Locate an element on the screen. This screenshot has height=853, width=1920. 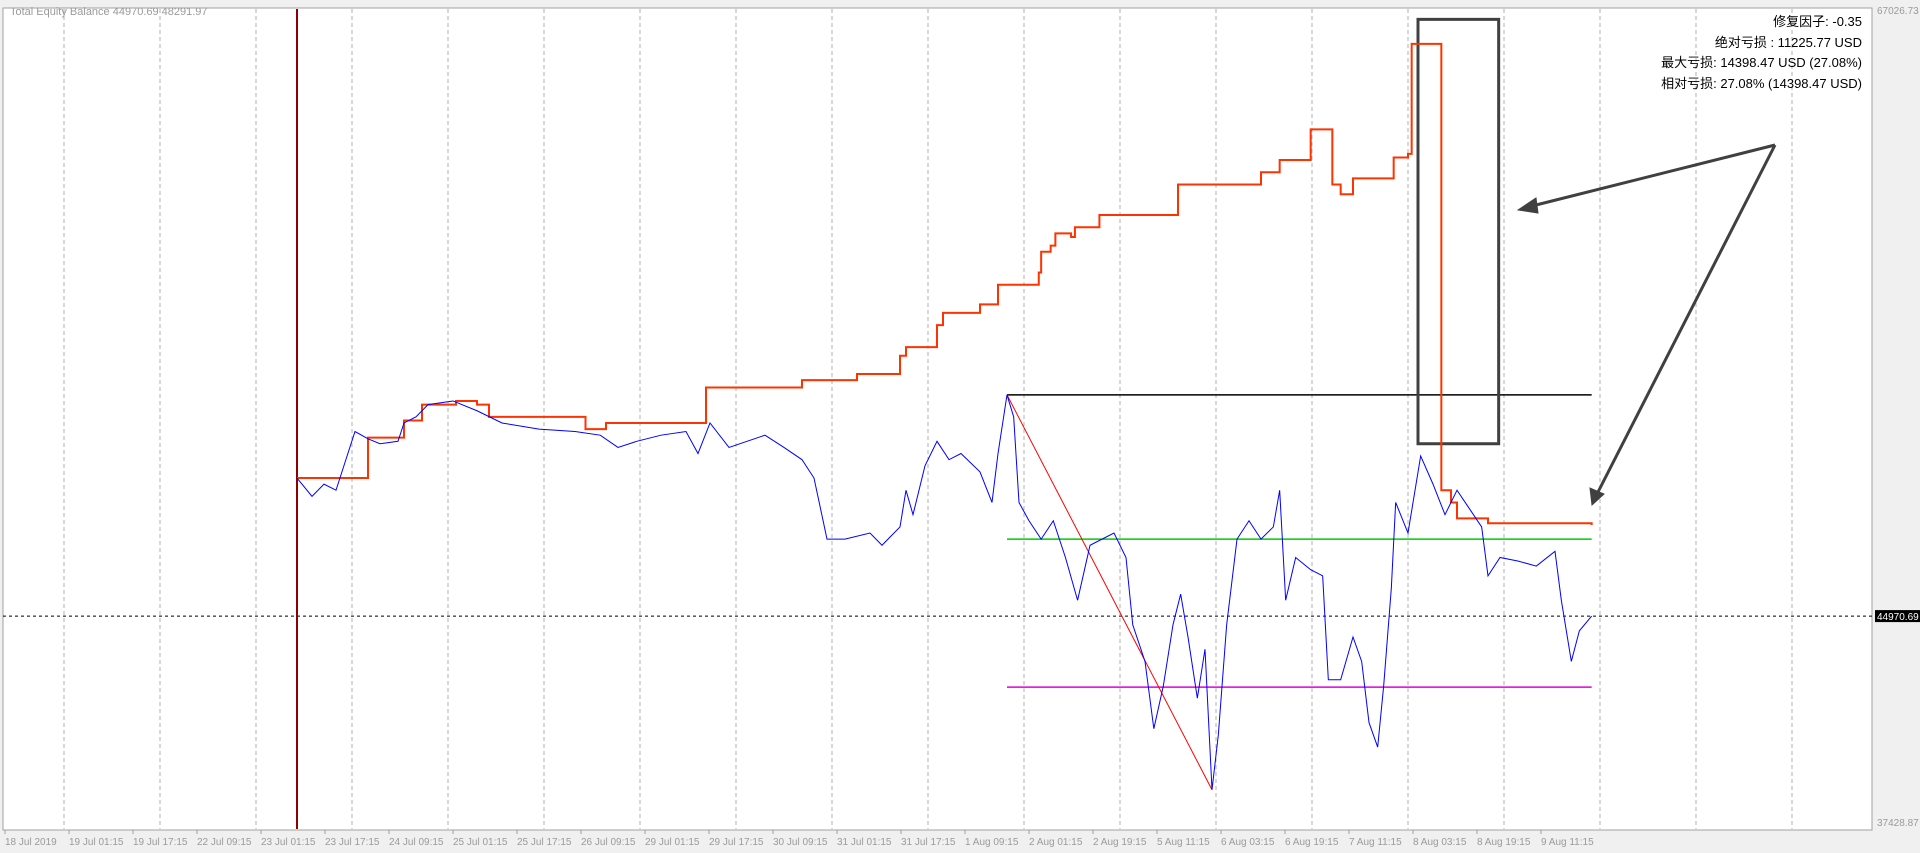
x-tick-label: 22 Jul 09:15 is located at coordinates (224, 842).